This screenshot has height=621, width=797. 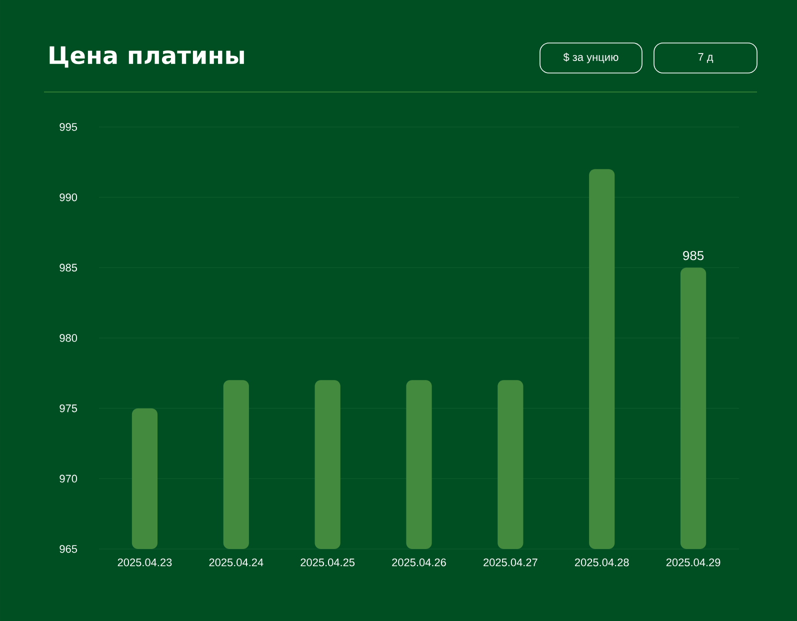 What do you see at coordinates (511, 562) in the screenshot?
I see `x-tick-label: 2025.04.27` at bounding box center [511, 562].